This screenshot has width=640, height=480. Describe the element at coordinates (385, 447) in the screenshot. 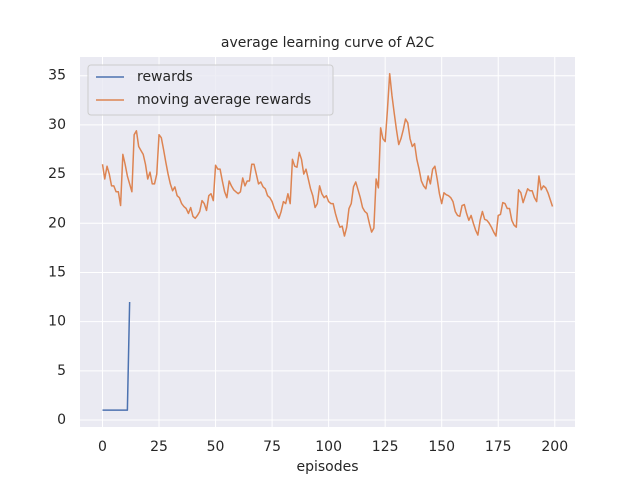

I see `x-tick-label: 125` at that location.